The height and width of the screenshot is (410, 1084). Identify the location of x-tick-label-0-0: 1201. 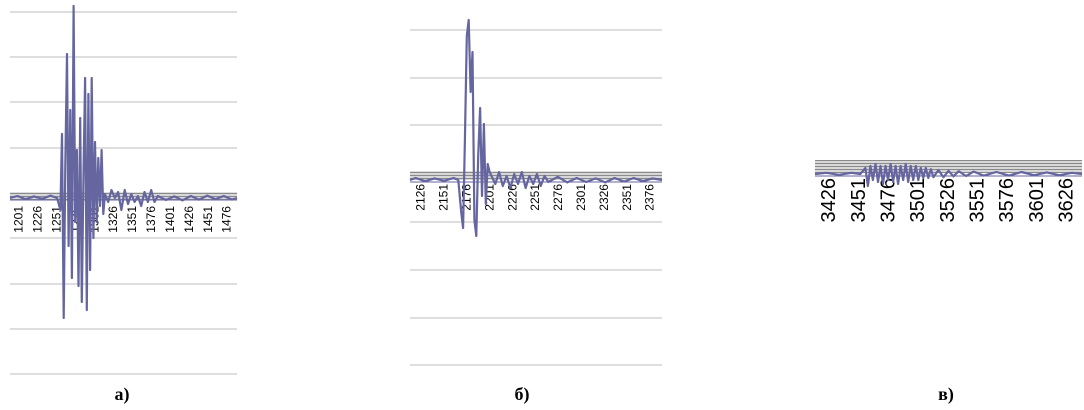
(19, 219).